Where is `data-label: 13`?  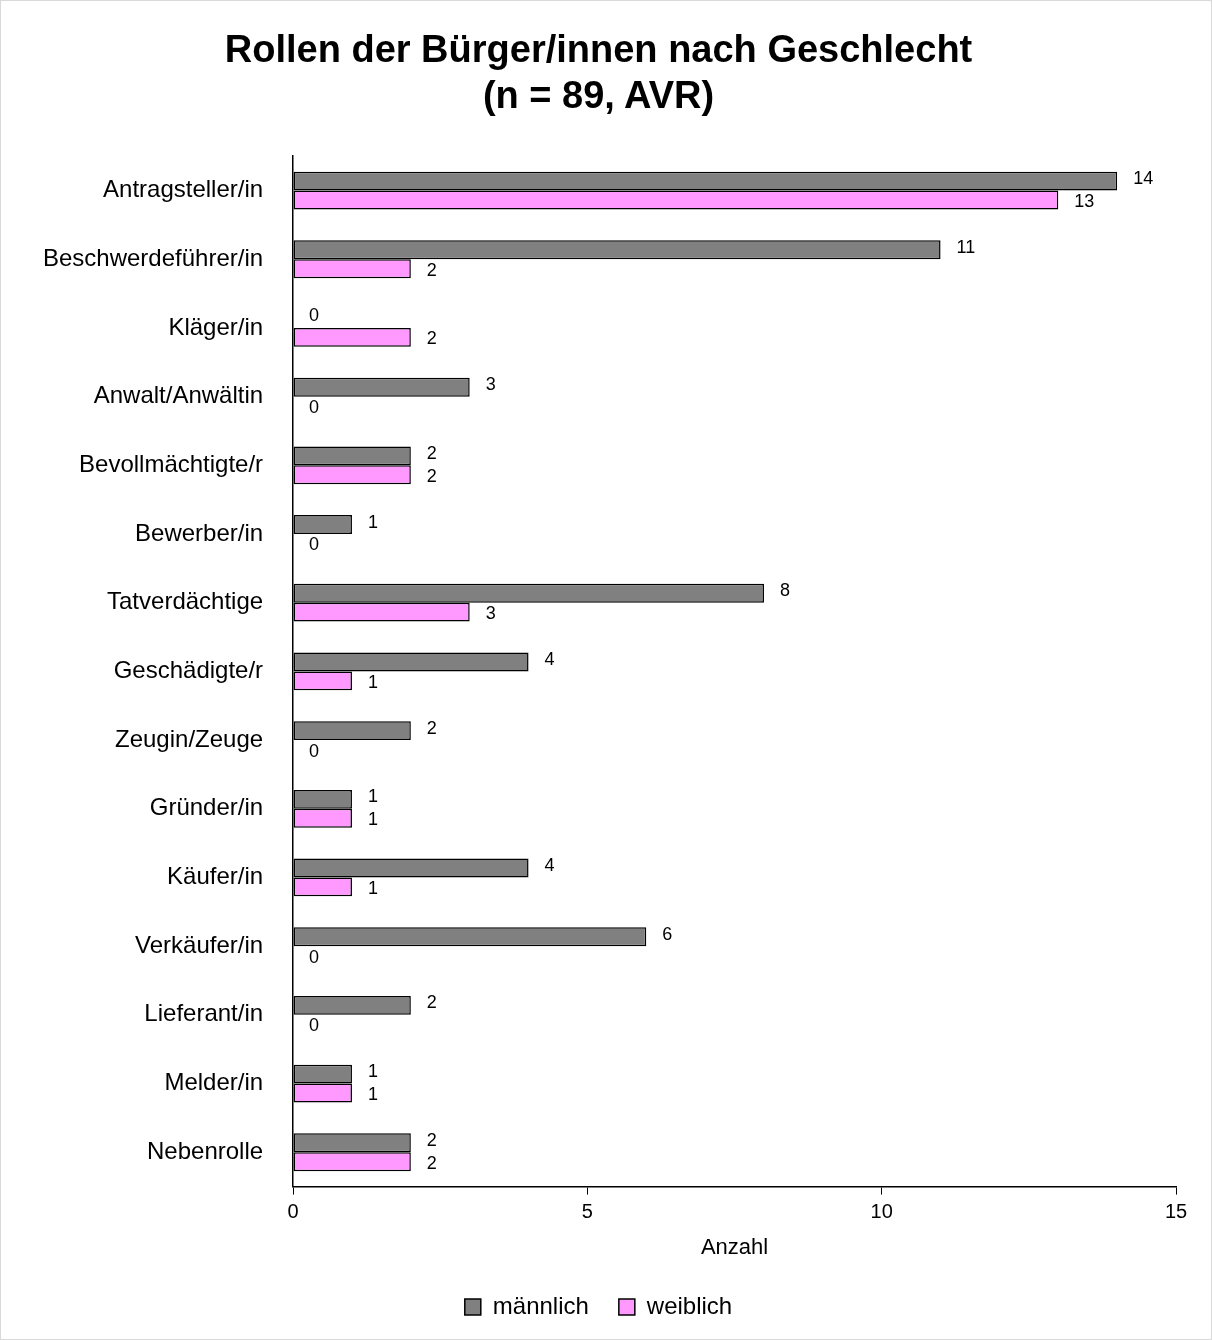 data-label: 13 is located at coordinates (1084, 200).